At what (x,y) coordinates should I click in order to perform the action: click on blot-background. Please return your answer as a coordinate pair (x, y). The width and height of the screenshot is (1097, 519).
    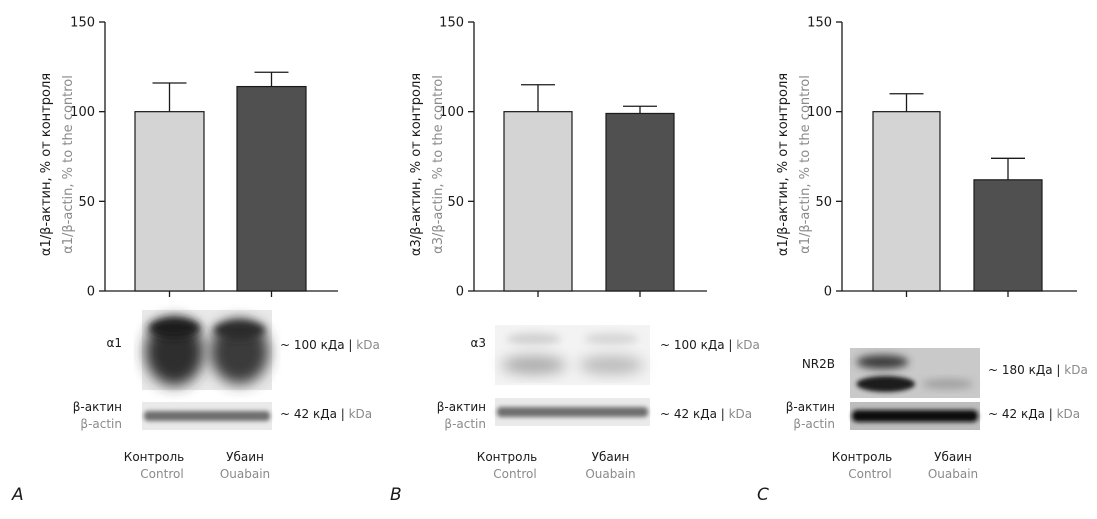
    Looking at the image, I should click on (572, 355).